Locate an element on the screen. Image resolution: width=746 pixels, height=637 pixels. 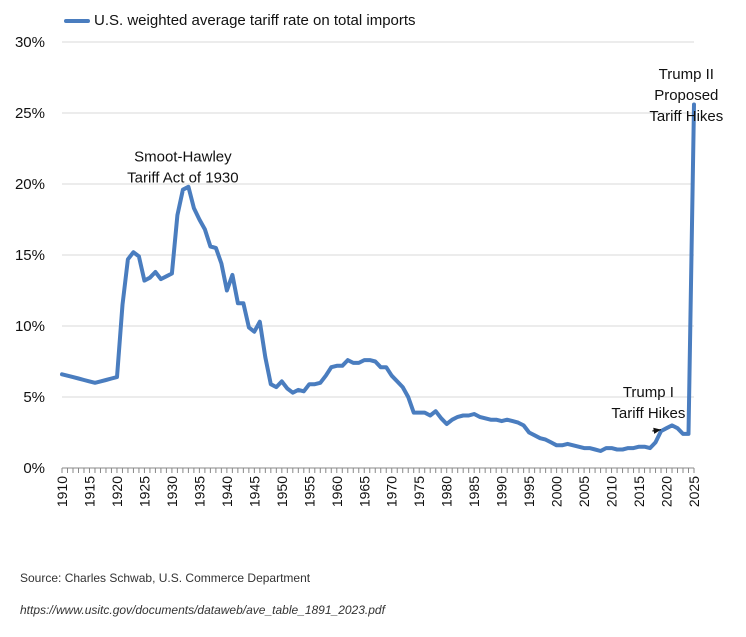
annotation-text: Trump II Proposed Tariff Hikes is located at coordinates (686, 95).